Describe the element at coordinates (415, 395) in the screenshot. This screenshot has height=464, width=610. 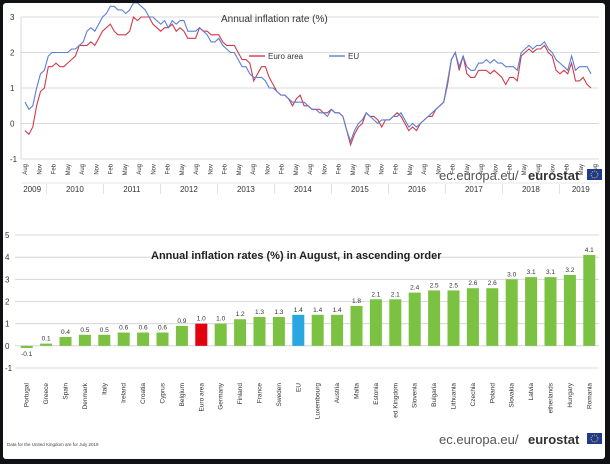
I see `bar-category-label: Slovenia` at that location.